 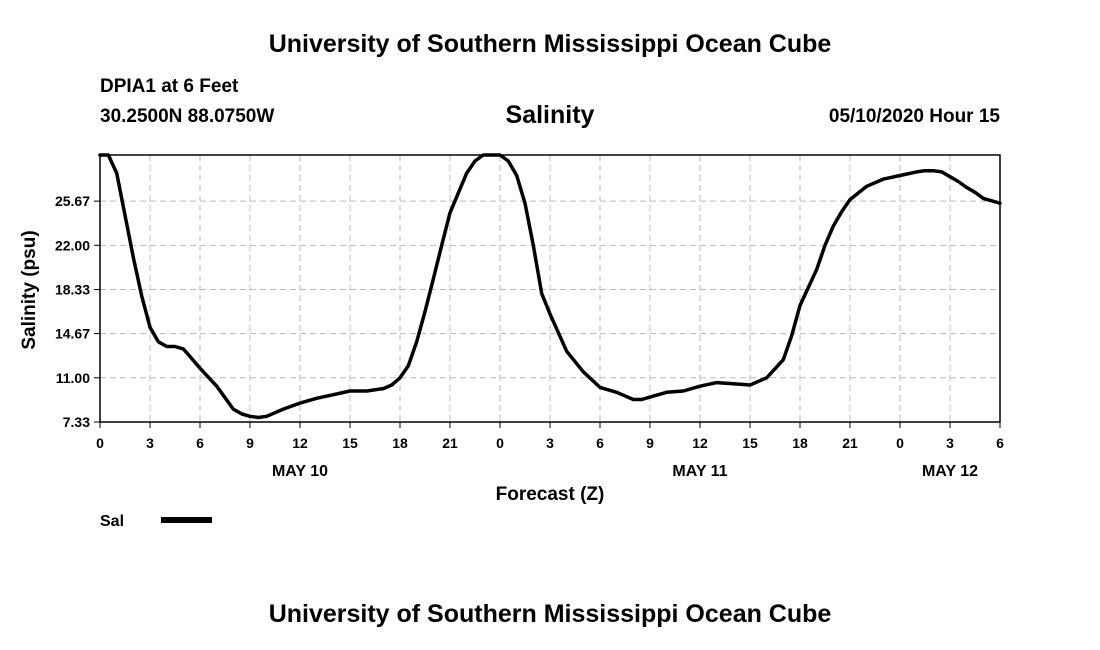 What do you see at coordinates (72, 290) in the screenshot?
I see `y-tick-label: 18.33` at bounding box center [72, 290].